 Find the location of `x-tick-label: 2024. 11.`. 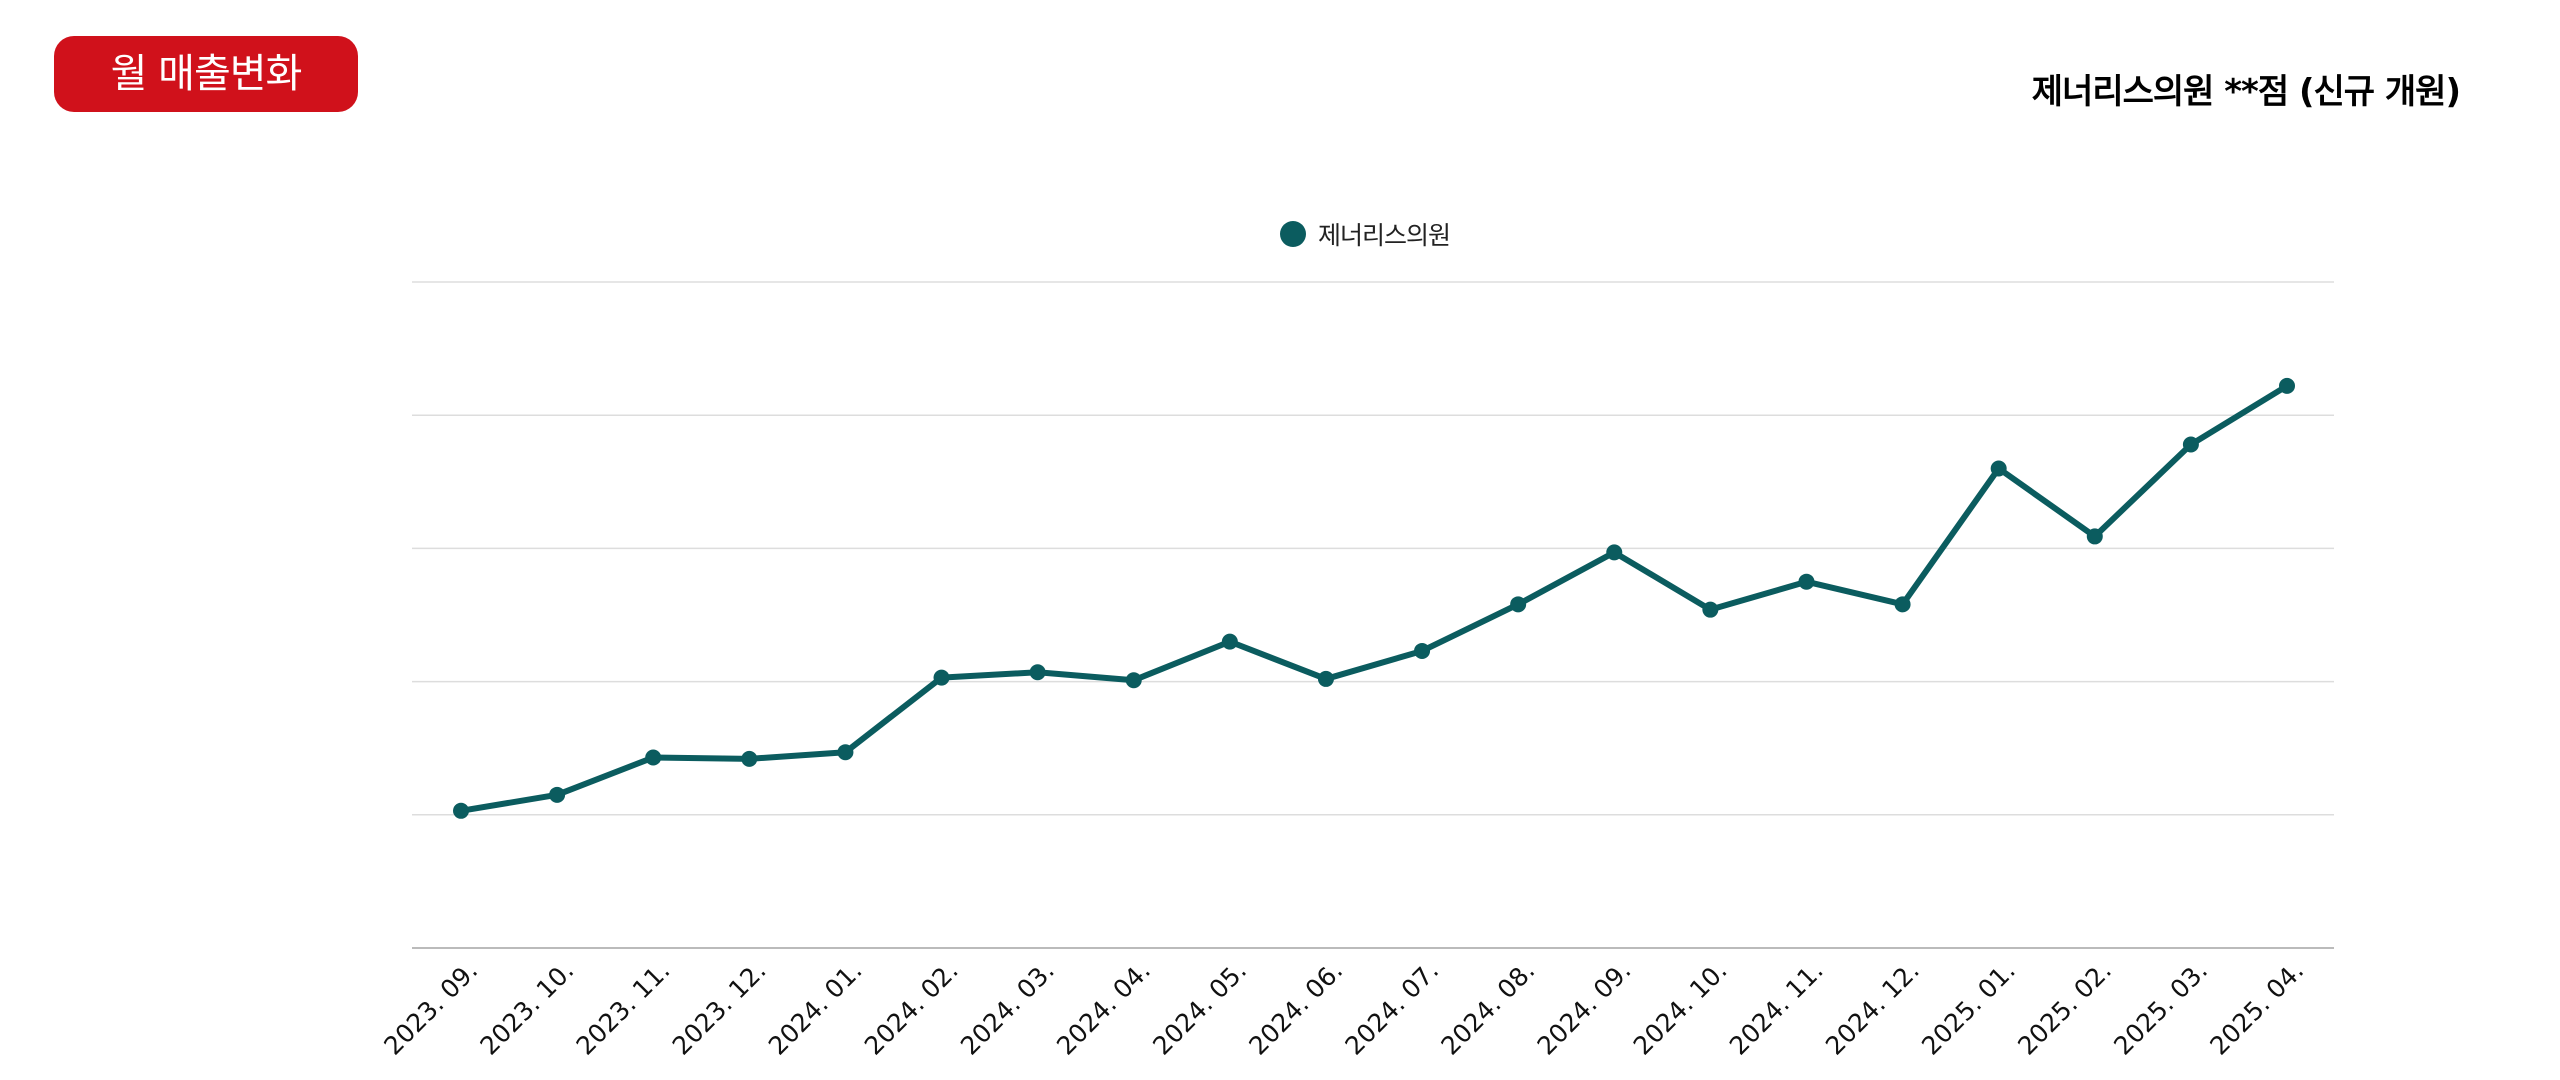

x-tick-label: 2024. 11. is located at coordinates (1776, 1008).